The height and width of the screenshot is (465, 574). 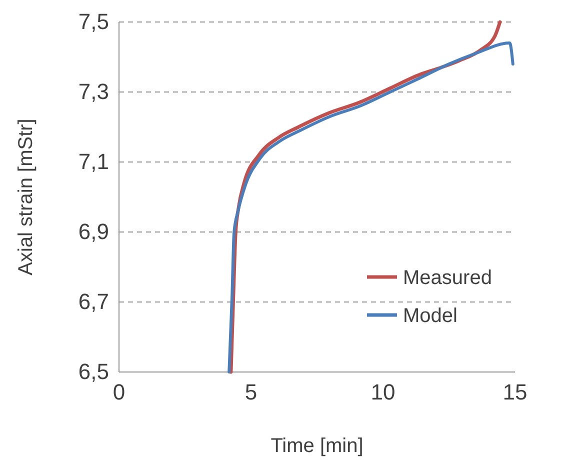 I want to click on y-axis-title: Axial strain [mStr], so click(x=26, y=197).